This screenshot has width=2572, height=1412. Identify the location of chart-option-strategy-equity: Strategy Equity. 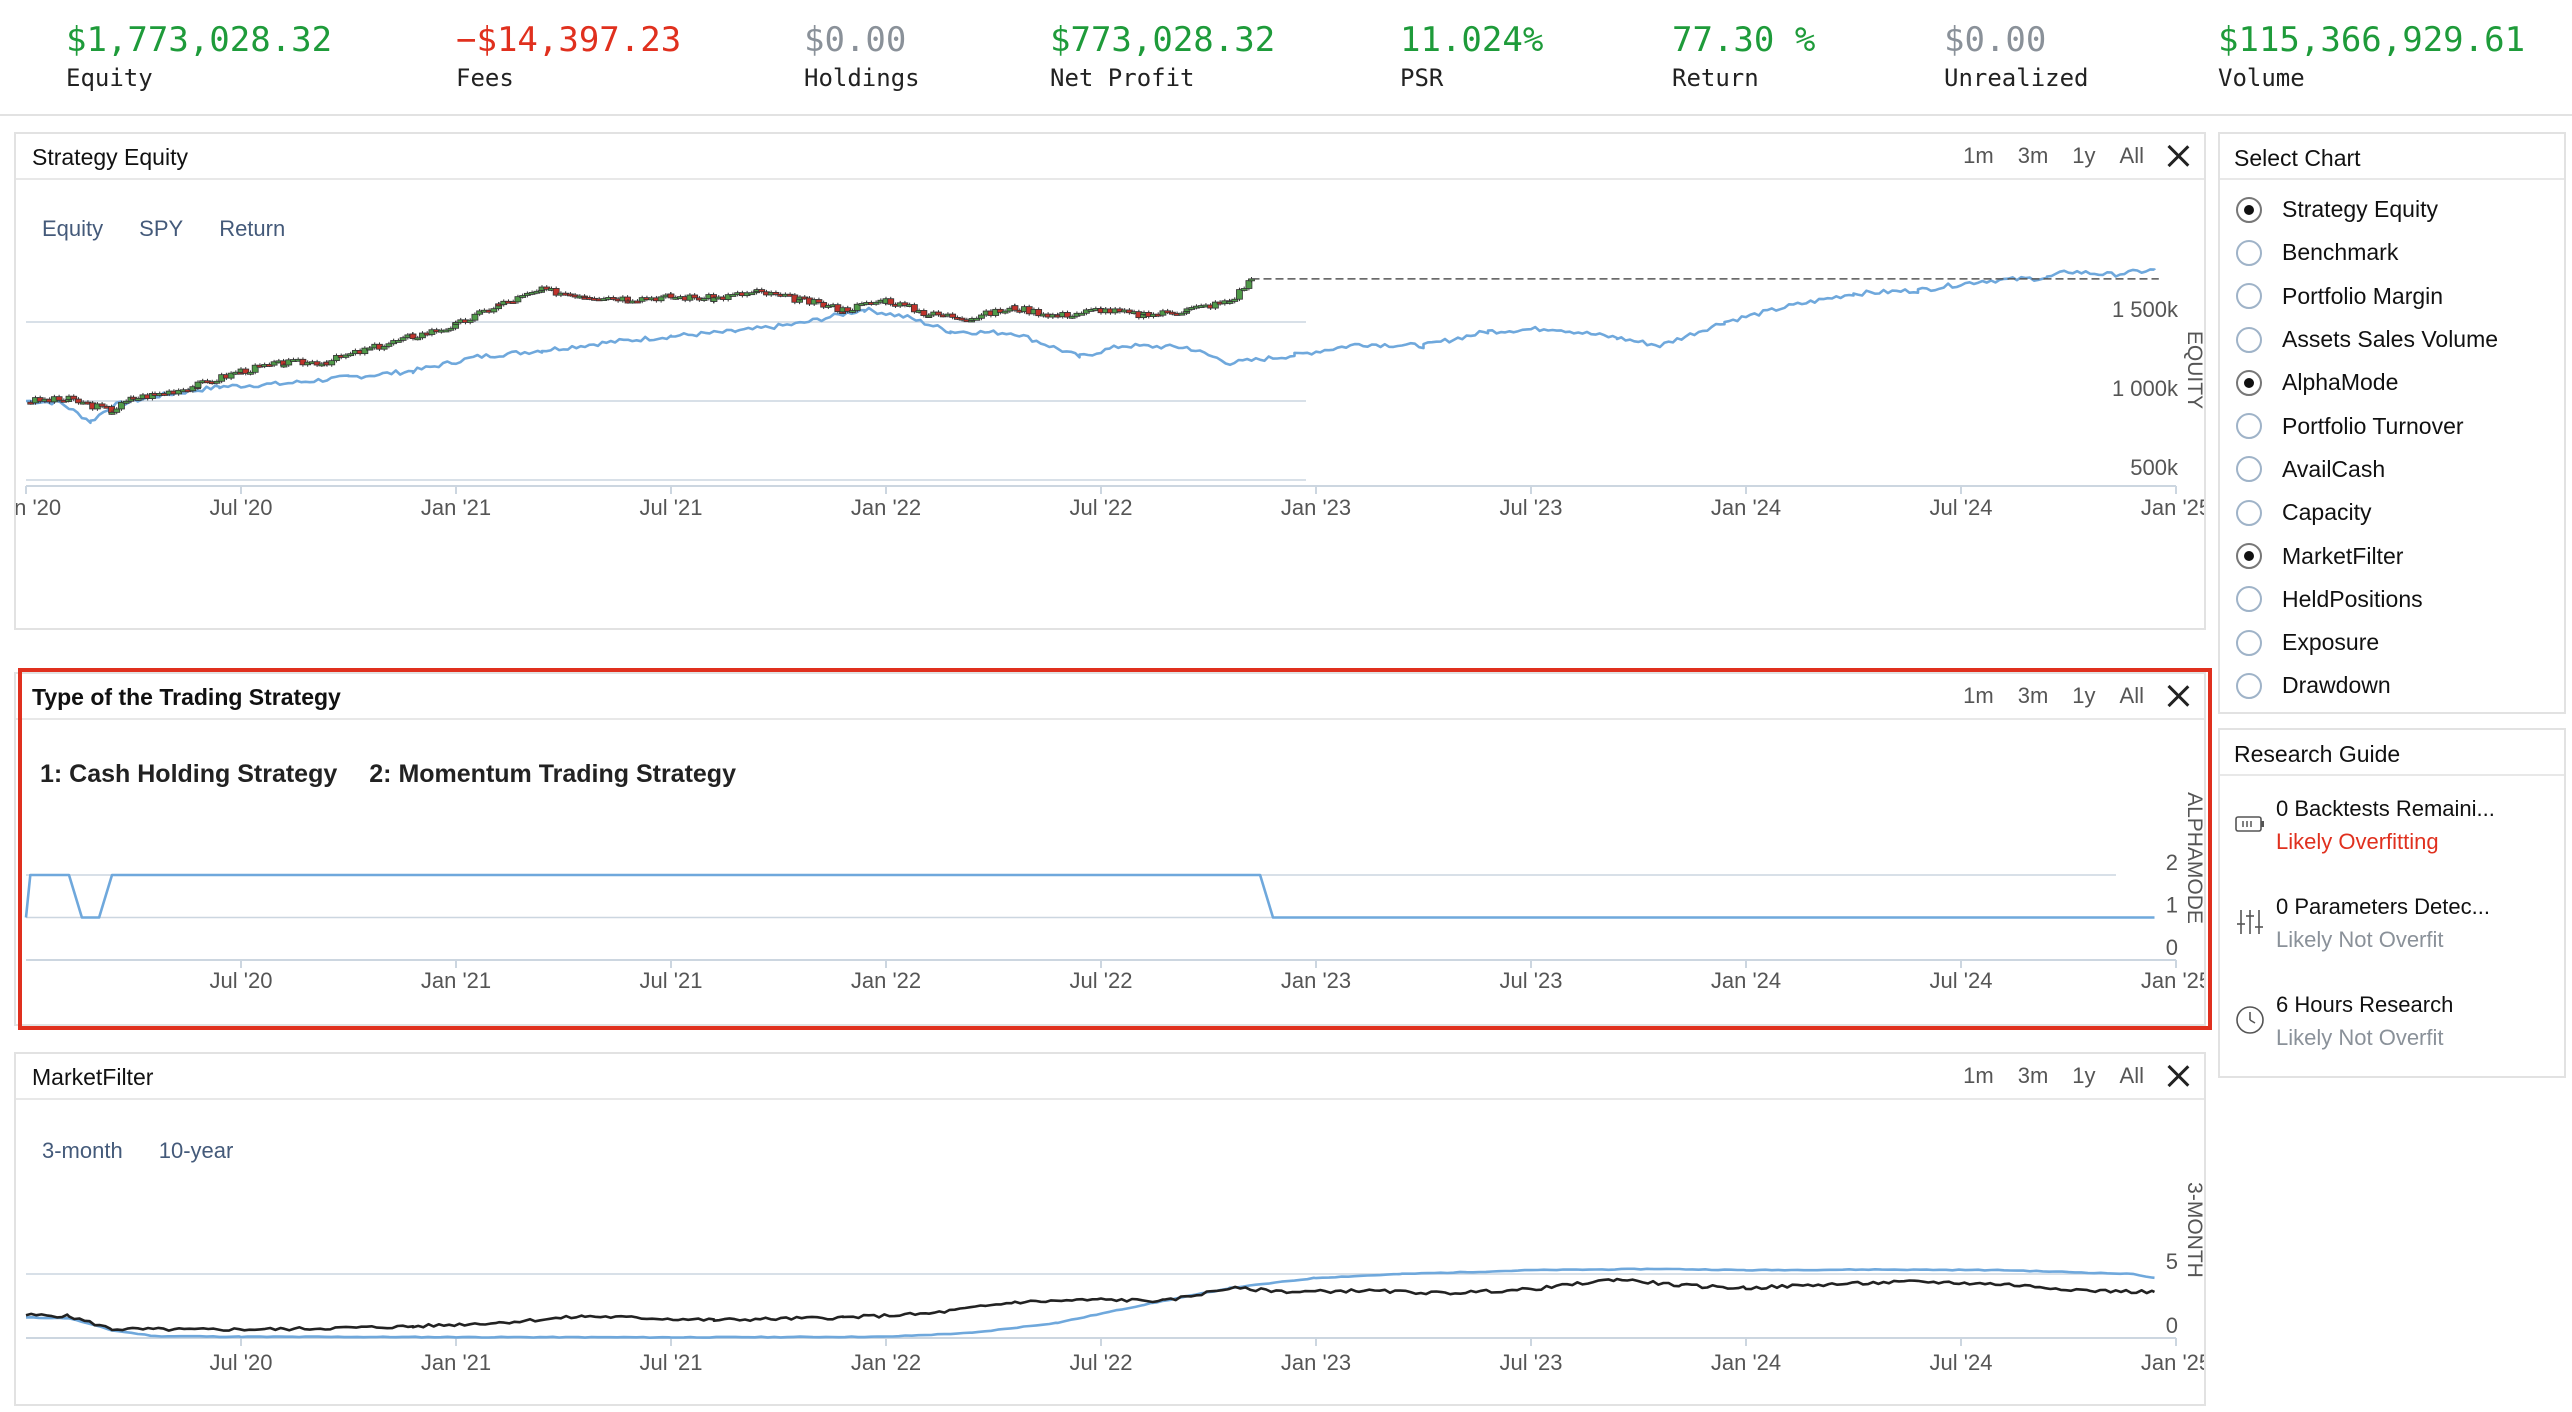
(2392, 209).